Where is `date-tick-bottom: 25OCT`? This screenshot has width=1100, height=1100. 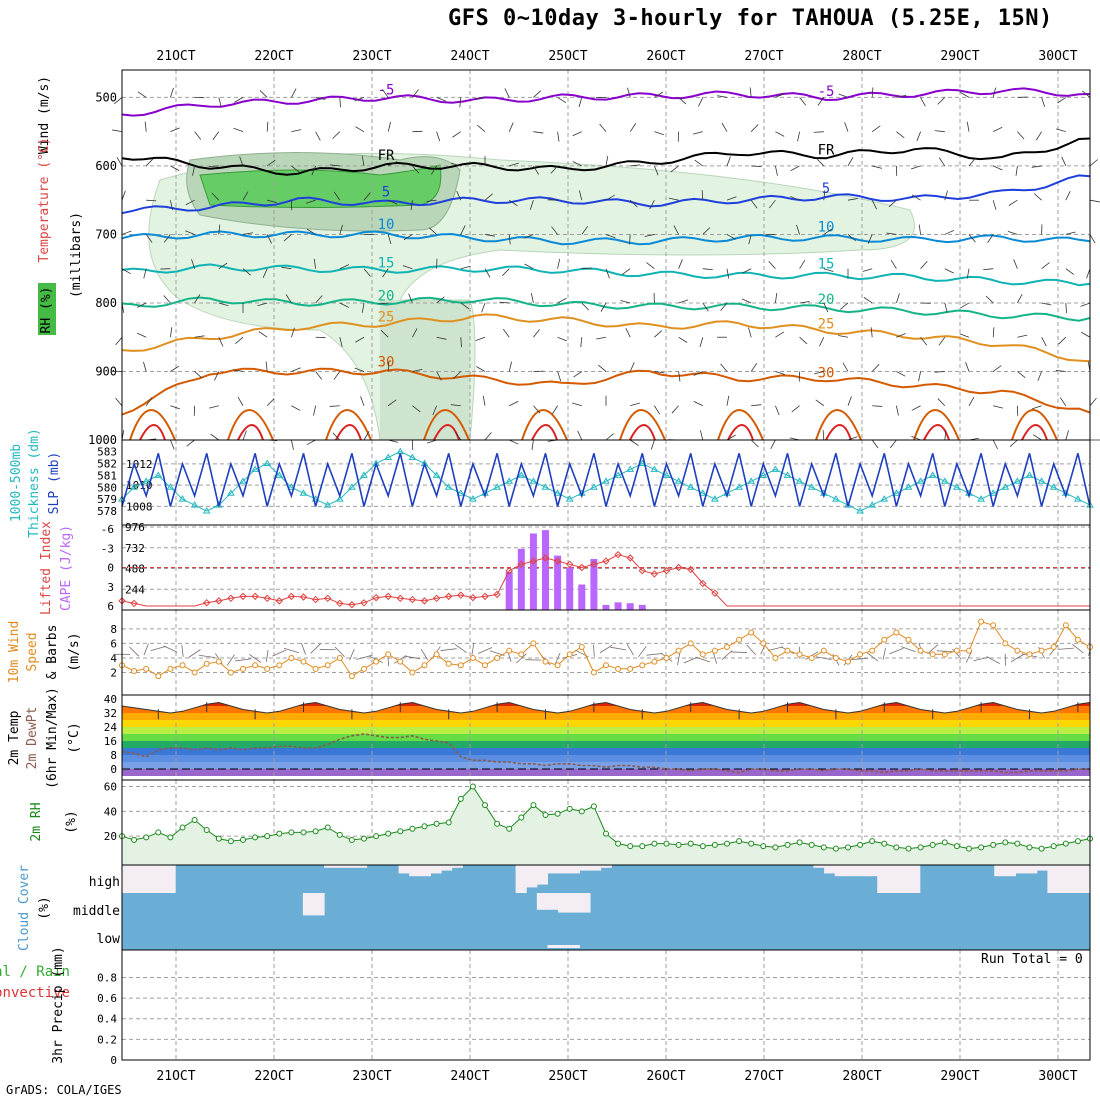
date-tick-bottom: 25OCT is located at coordinates (567, 1076).